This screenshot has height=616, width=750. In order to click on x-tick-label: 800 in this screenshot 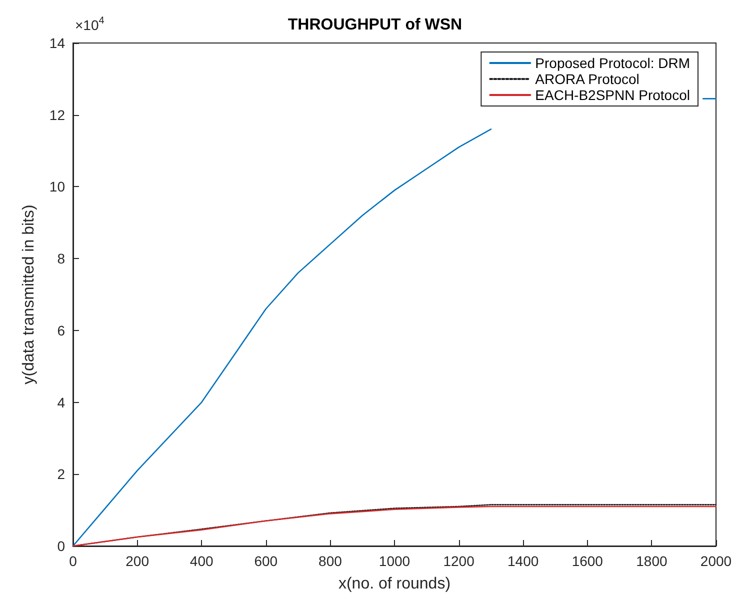, I will do `click(330, 561)`.